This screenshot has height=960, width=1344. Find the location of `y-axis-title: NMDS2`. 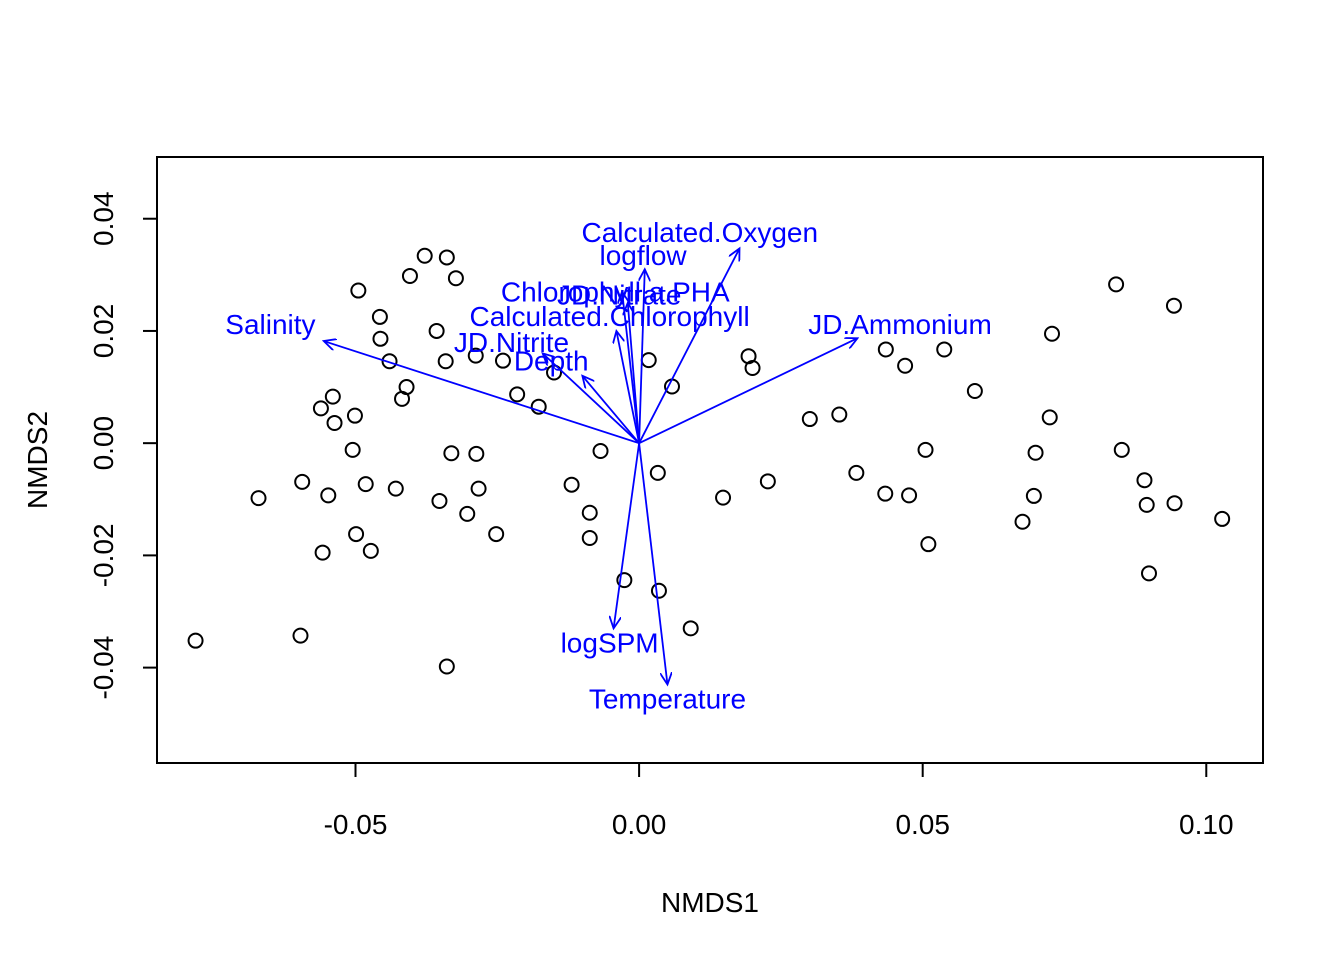

y-axis-title: NMDS2 is located at coordinates (37, 460).